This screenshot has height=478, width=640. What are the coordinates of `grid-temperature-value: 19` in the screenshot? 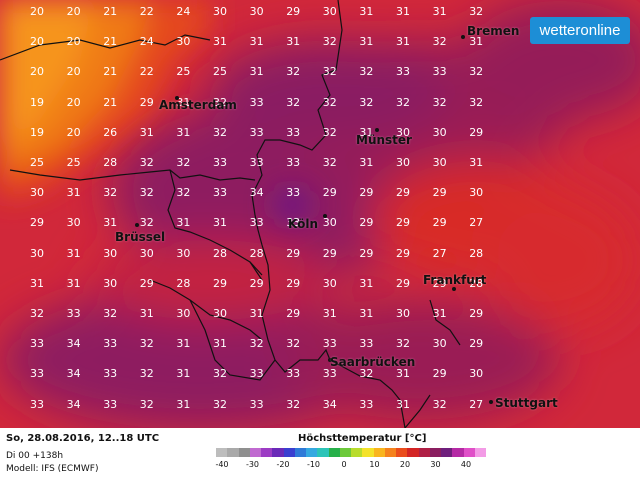 It's located at (37, 102).